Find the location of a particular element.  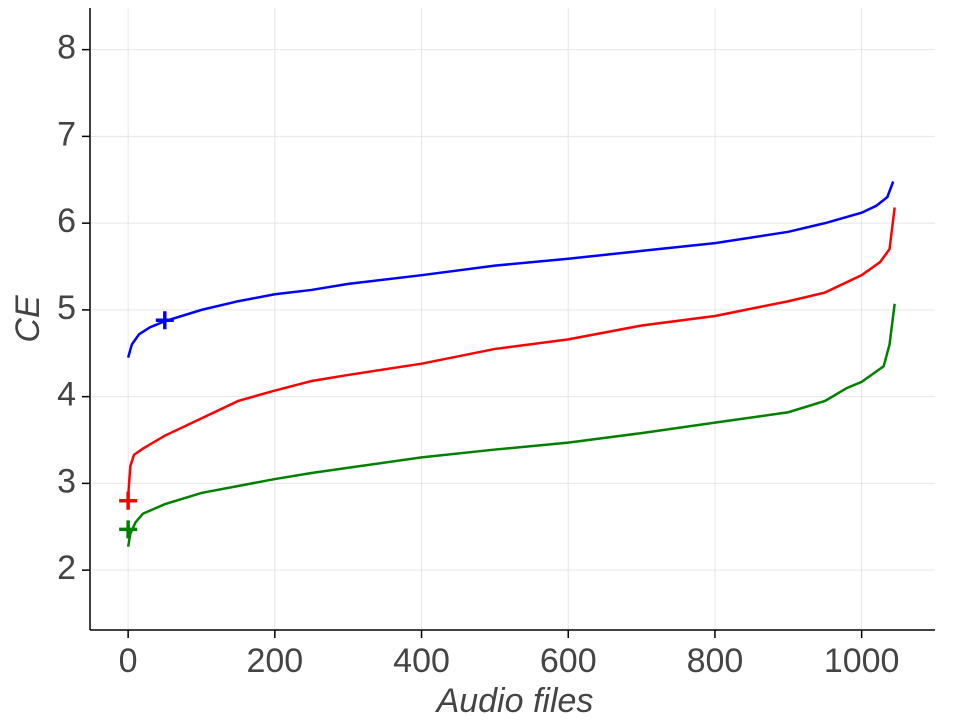

y-tick-label: 2 is located at coordinates (66, 568).